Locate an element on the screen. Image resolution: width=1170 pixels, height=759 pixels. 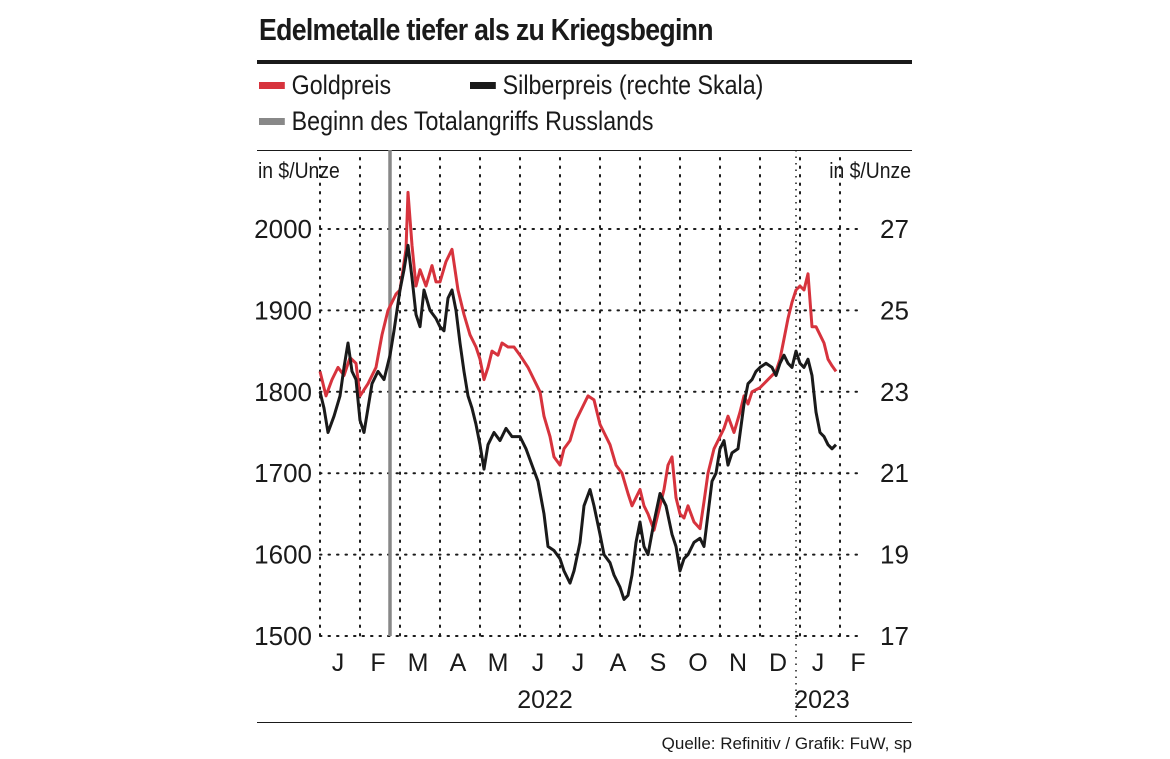
source-note: Quelle: Refinitiv / Grafik: FuW, sp is located at coordinates (786, 743).